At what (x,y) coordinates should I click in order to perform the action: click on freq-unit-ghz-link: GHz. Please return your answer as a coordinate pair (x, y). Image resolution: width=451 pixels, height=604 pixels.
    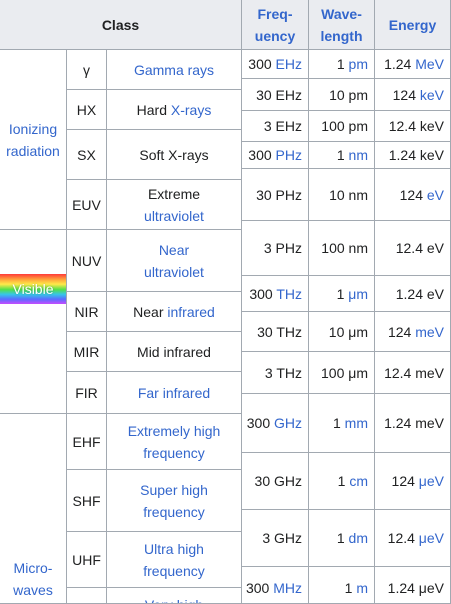
    Looking at the image, I should click on (288, 423).